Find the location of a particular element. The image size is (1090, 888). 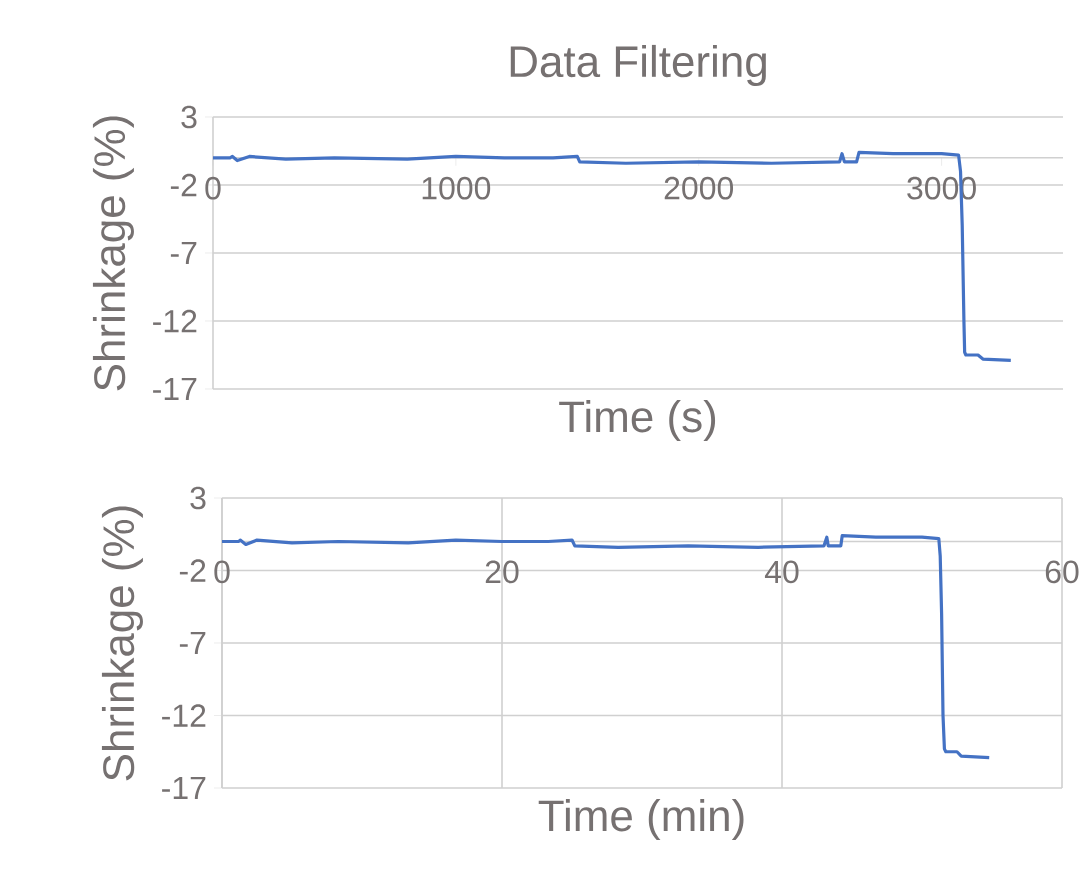

x-axis-title: Time (s) is located at coordinates (637, 421).